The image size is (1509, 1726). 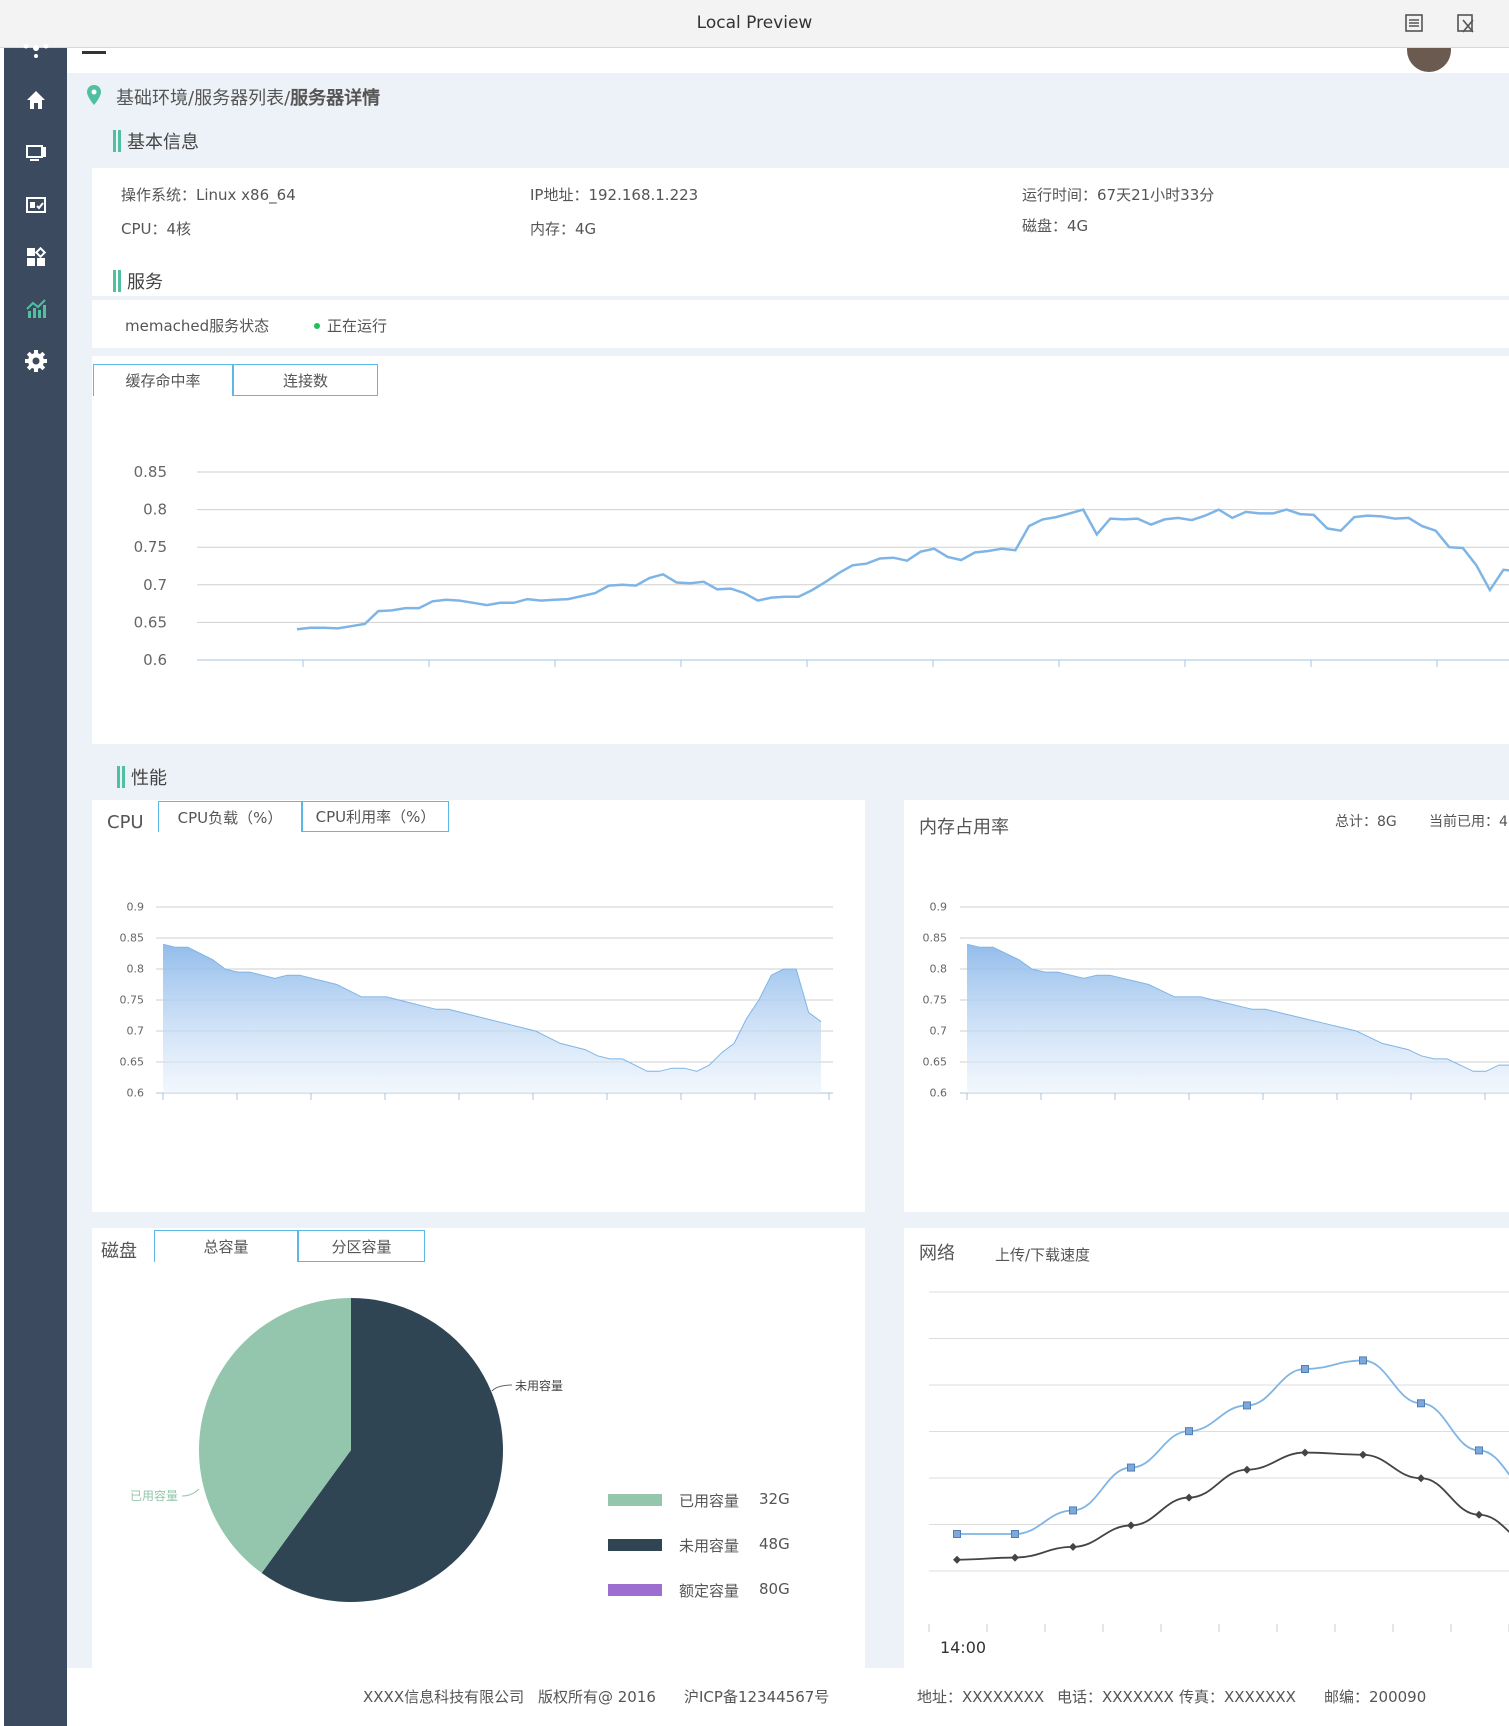 What do you see at coordinates (1232, 1506) in the screenshot?
I see `download-line` at bounding box center [1232, 1506].